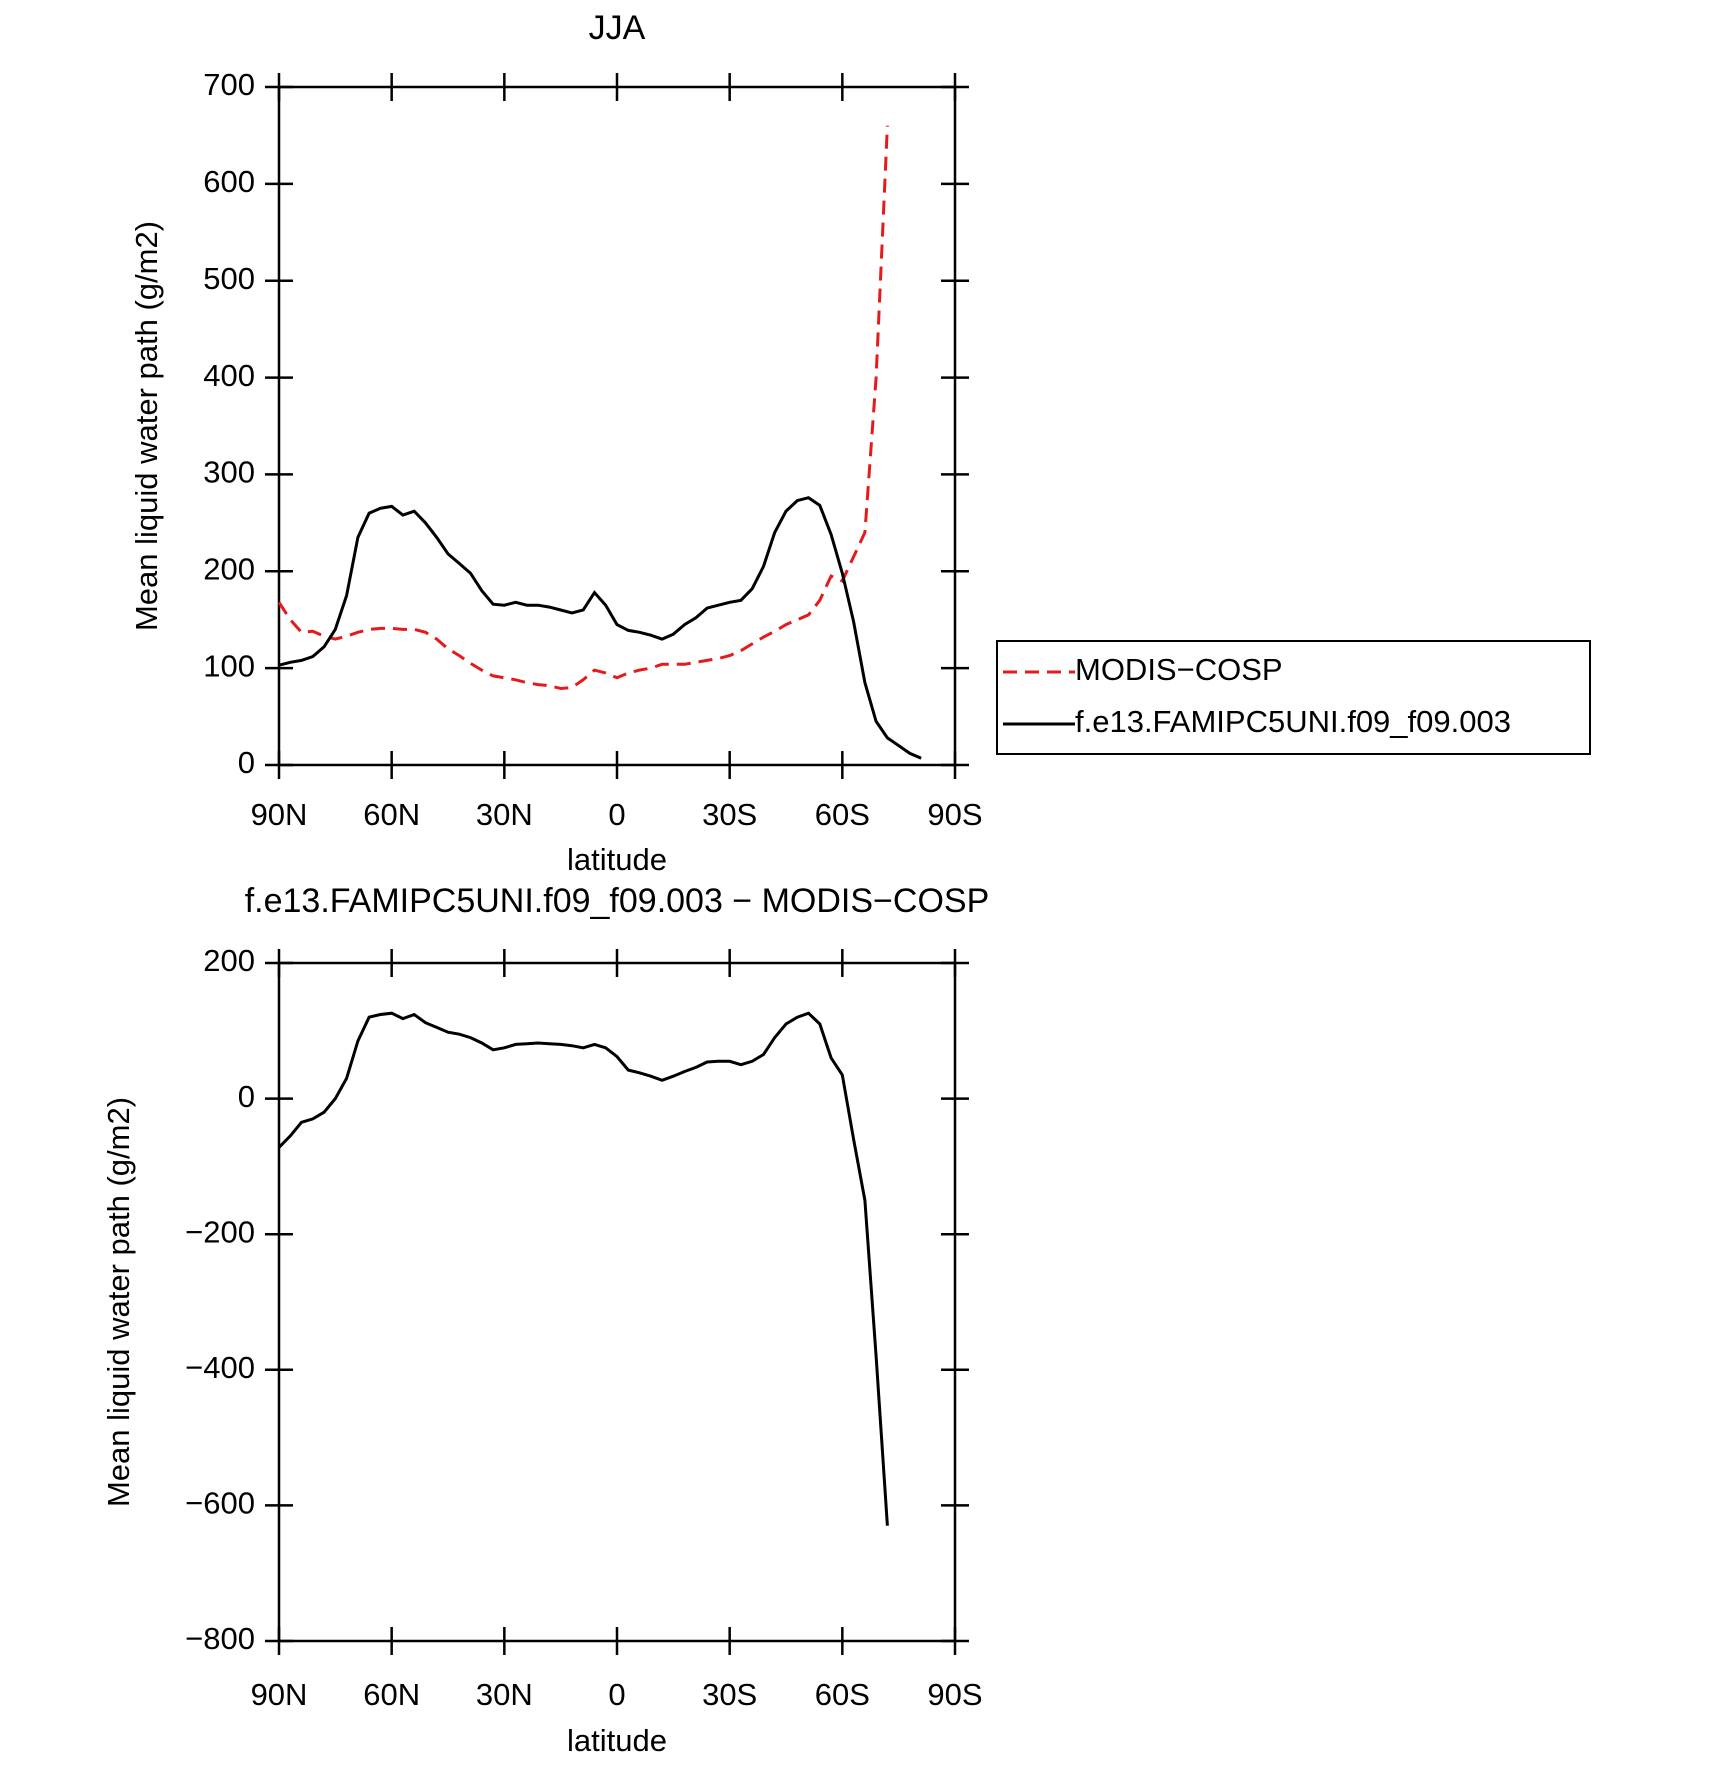 Image resolution: width=1710 pixels, height=1772 pixels. What do you see at coordinates (617, 28) in the screenshot?
I see `chart-title: JJA` at bounding box center [617, 28].